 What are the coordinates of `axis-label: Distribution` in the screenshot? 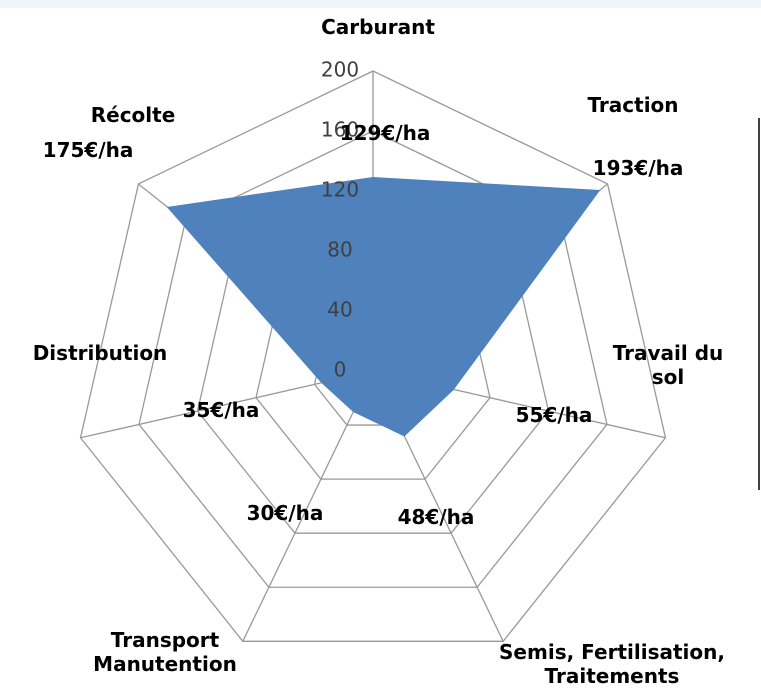 It's located at (100, 353).